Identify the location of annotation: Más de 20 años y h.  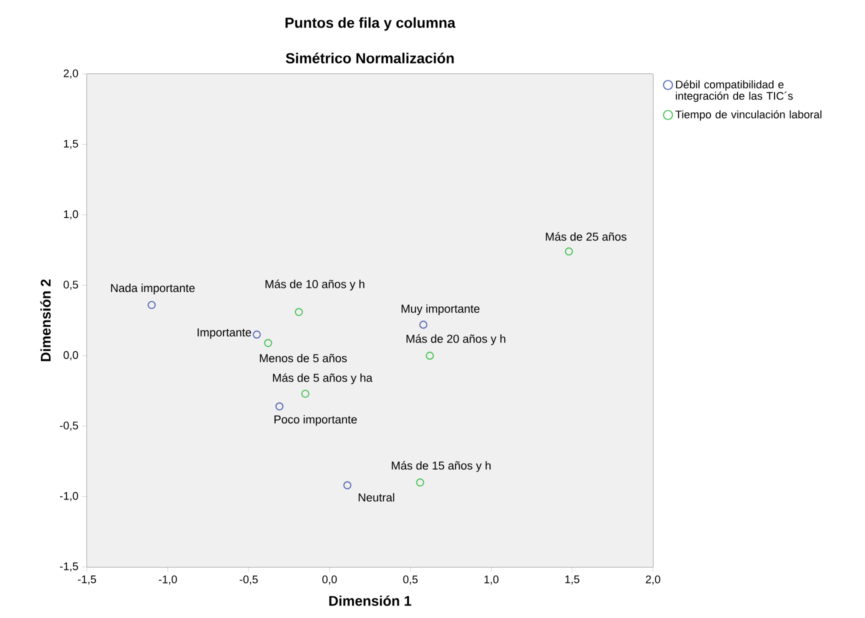
(456, 340).